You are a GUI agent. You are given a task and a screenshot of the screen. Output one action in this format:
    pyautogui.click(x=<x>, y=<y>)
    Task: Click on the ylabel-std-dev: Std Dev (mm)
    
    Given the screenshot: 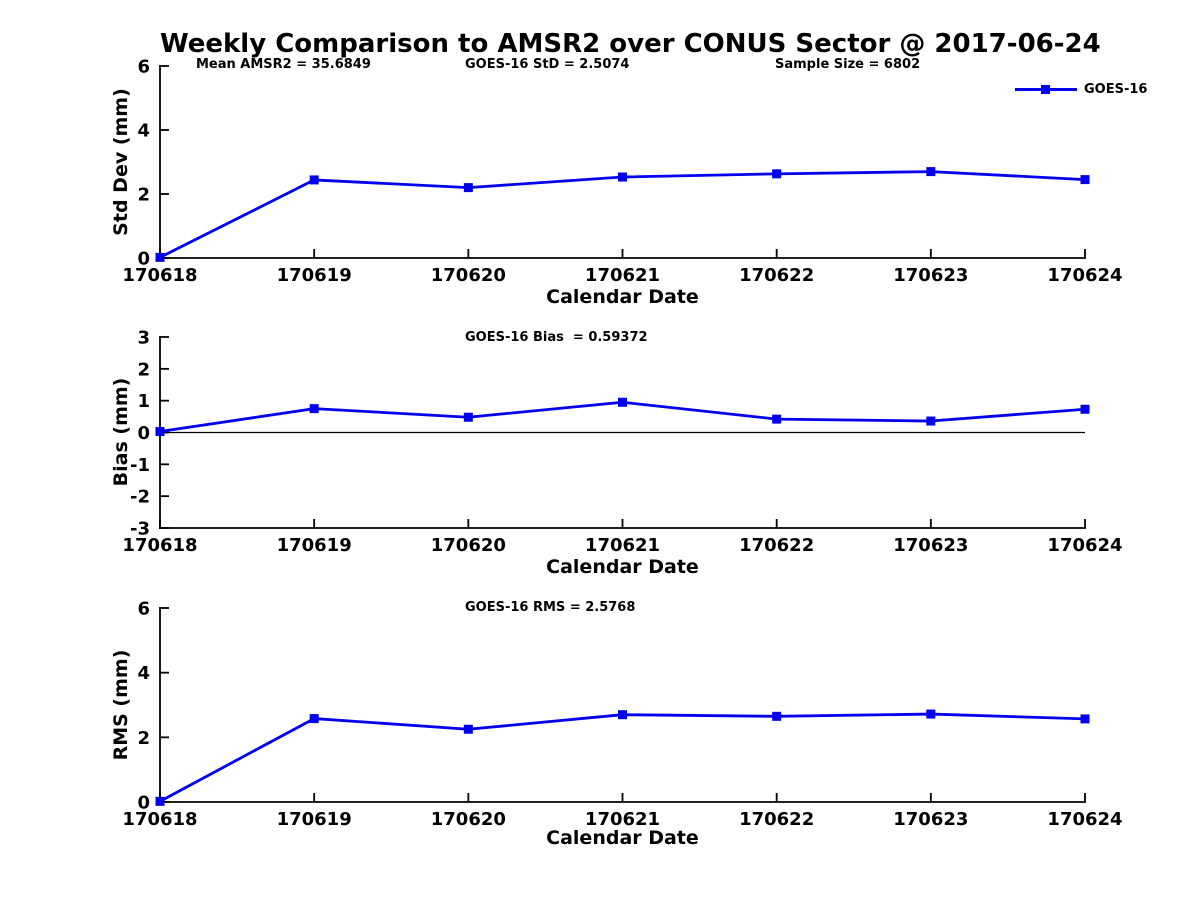 What is the action you would take?
    pyautogui.click(x=121, y=162)
    